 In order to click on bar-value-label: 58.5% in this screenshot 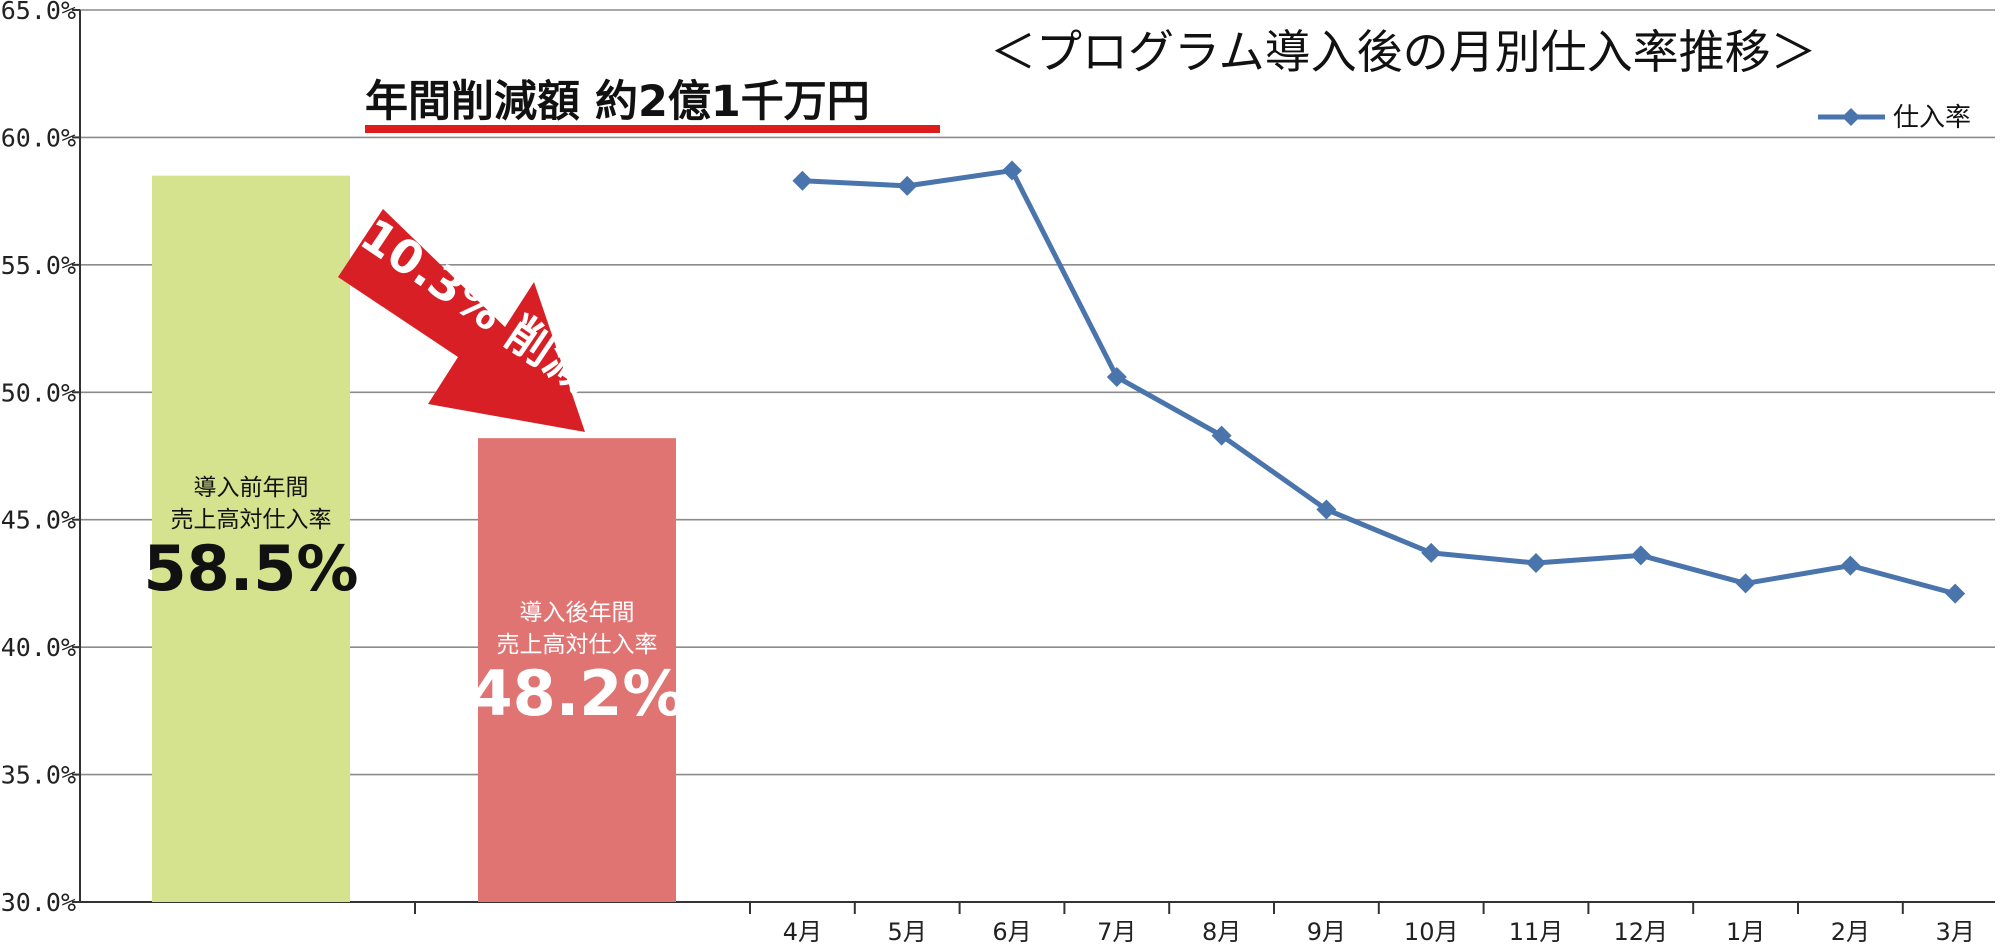, I will do `click(250, 568)`.